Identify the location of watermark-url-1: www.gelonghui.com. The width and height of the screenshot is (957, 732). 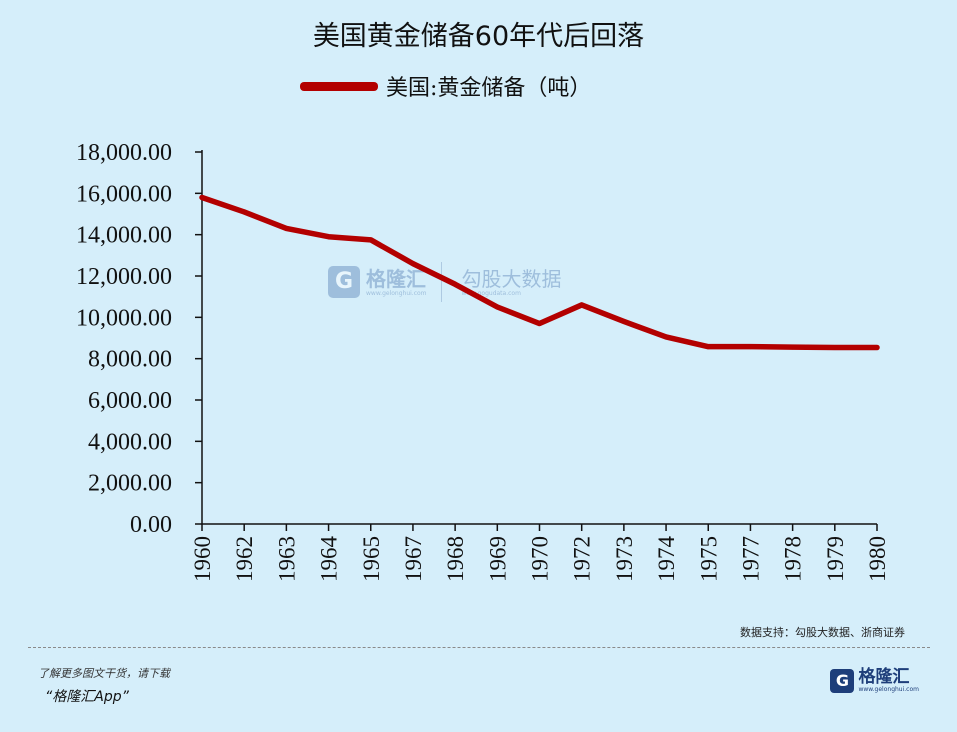
(396, 293).